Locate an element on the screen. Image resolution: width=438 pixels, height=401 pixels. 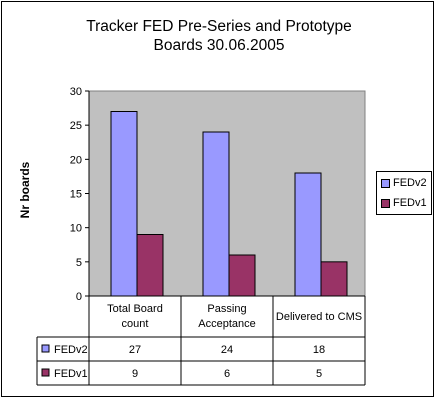
chart-title-line-1: Tracker FED Pre-Series and Prototype is located at coordinates (219, 26).